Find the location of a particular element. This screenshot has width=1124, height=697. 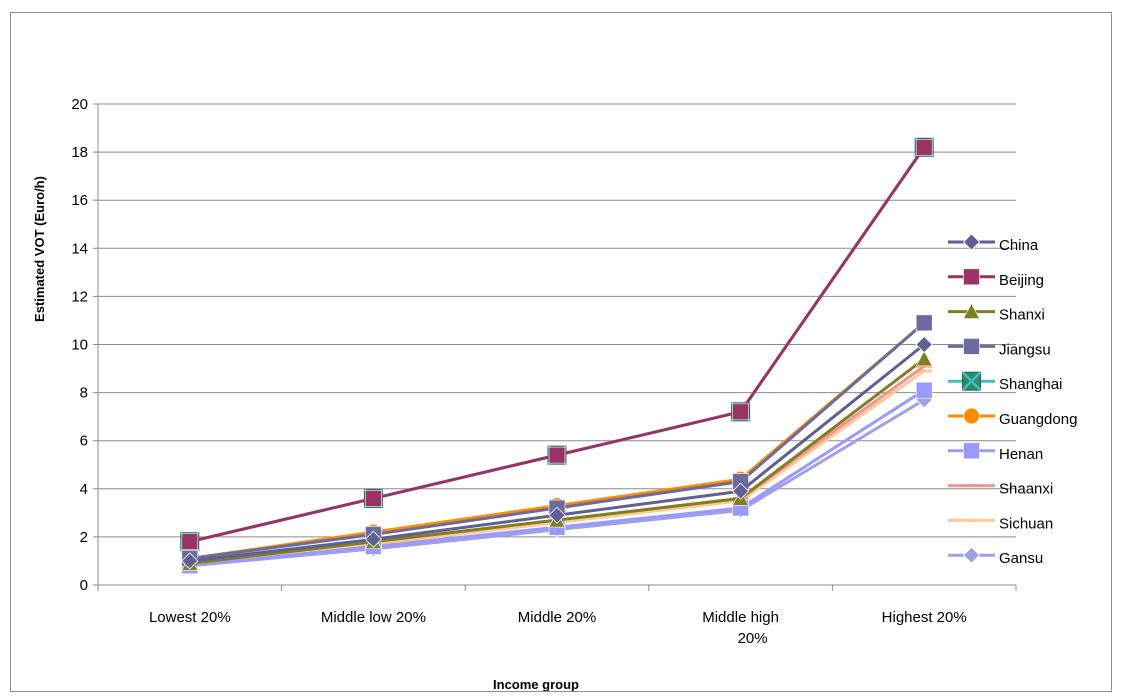

legend-label: Henan is located at coordinates (1021, 454).